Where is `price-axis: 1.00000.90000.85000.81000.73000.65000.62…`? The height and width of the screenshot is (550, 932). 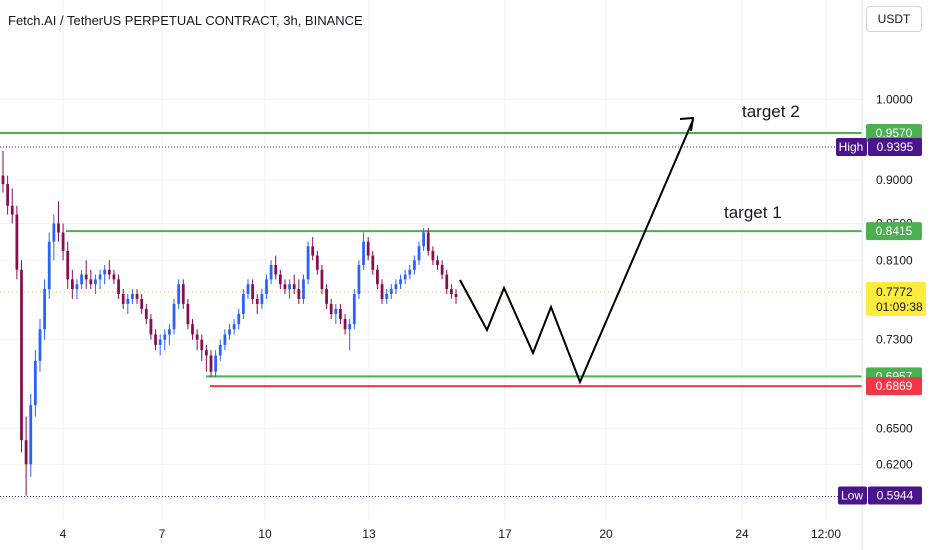
price-axis: 1.00000.90000.85000.81000.73000.65000.62… is located at coordinates (887, 275).